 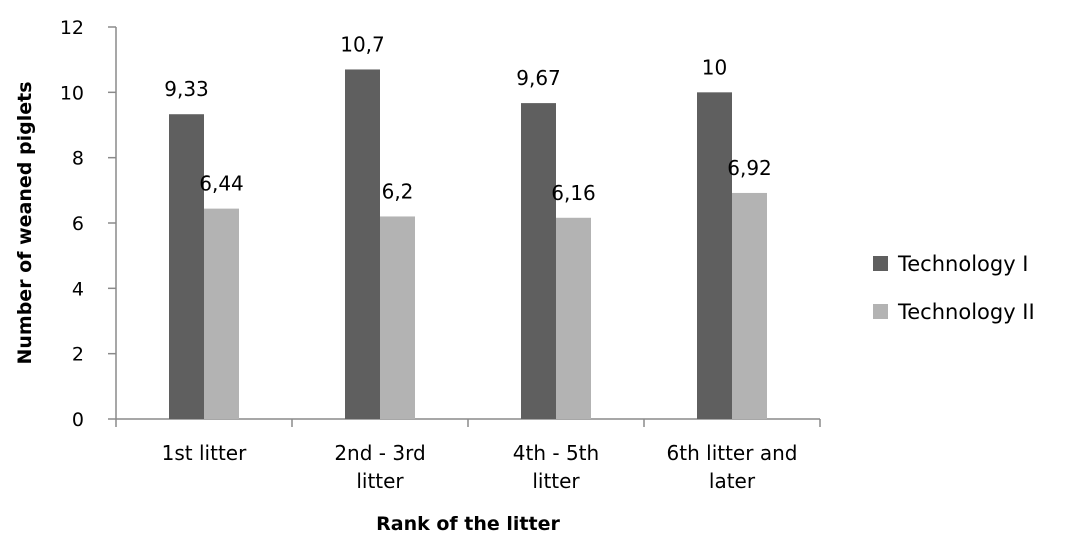 What do you see at coordinates (362, 44) in the screenshot?
I see `data-label: 10,7` at bounding box center [362, 44].